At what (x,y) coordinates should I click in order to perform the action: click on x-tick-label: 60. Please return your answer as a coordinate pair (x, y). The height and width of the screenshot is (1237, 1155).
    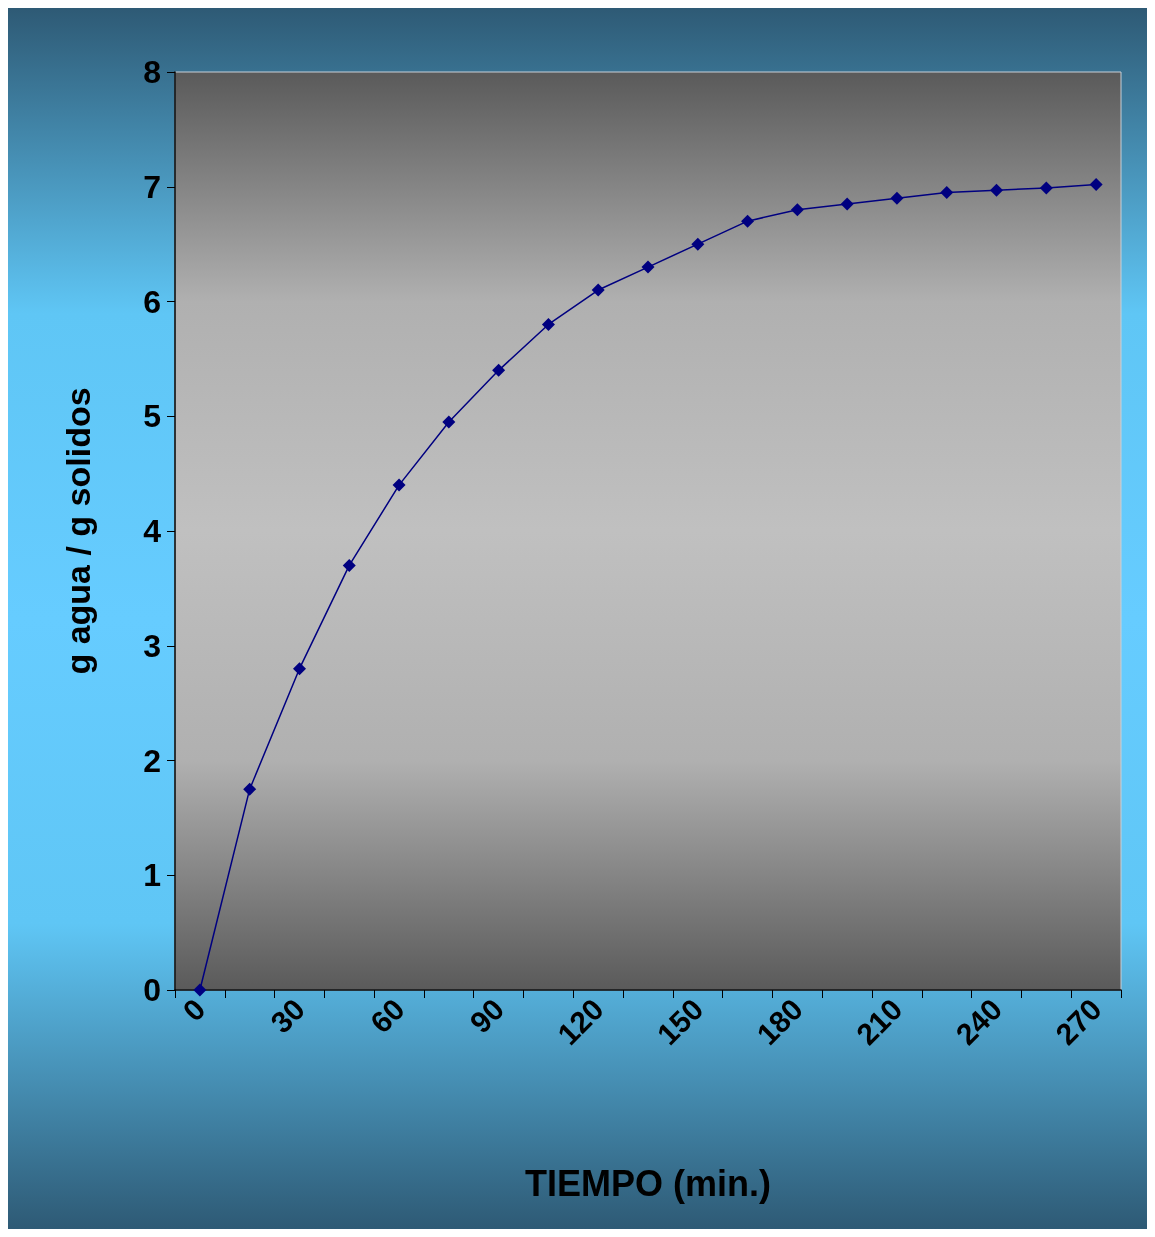
    Looking at the image, I should click on (387, 1016).